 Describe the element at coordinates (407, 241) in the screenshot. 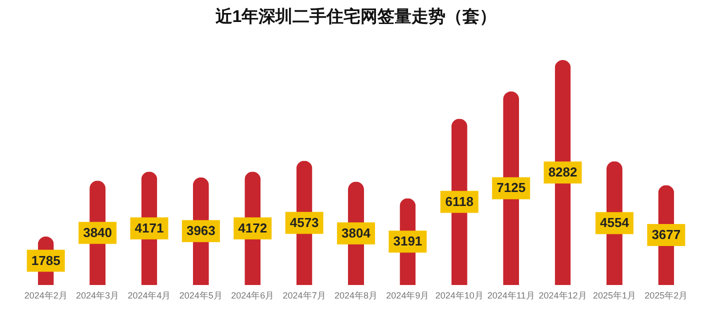

I see `data-label: 3191` at that location.